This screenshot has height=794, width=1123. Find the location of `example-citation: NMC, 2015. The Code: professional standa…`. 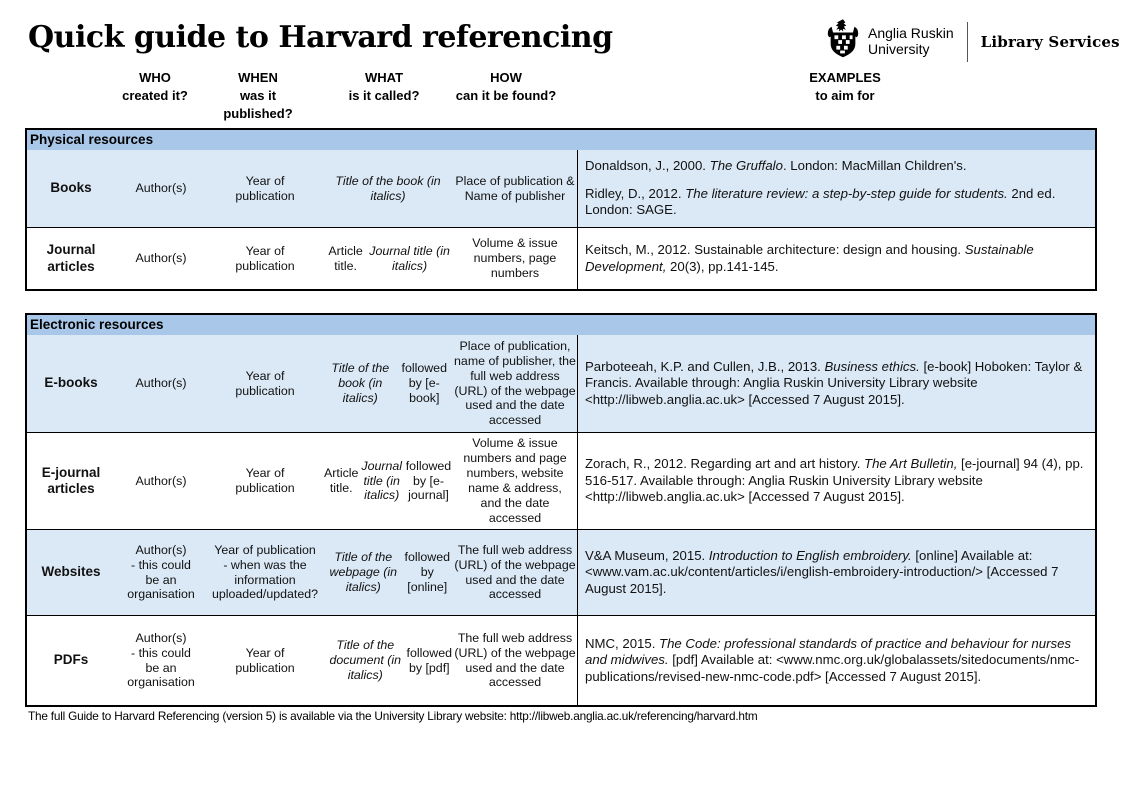

example-citation: NMC, 2015. The Code: professional standa… is located at coordinates (832, 659).